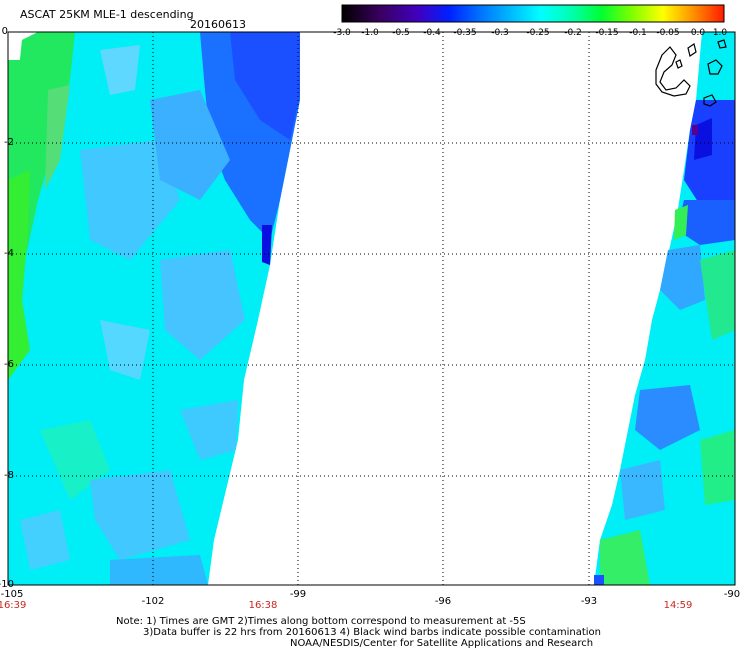 The height and width of the screenshot is (650, 740). I want to click on y-tick-label: -2, so click(9, 142).